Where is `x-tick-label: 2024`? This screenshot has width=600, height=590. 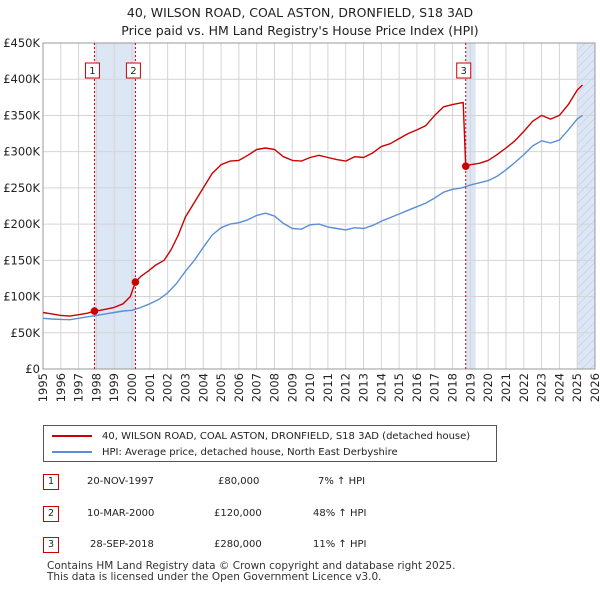 x-tick-label: 2024 is located at coordinates (559, 387).